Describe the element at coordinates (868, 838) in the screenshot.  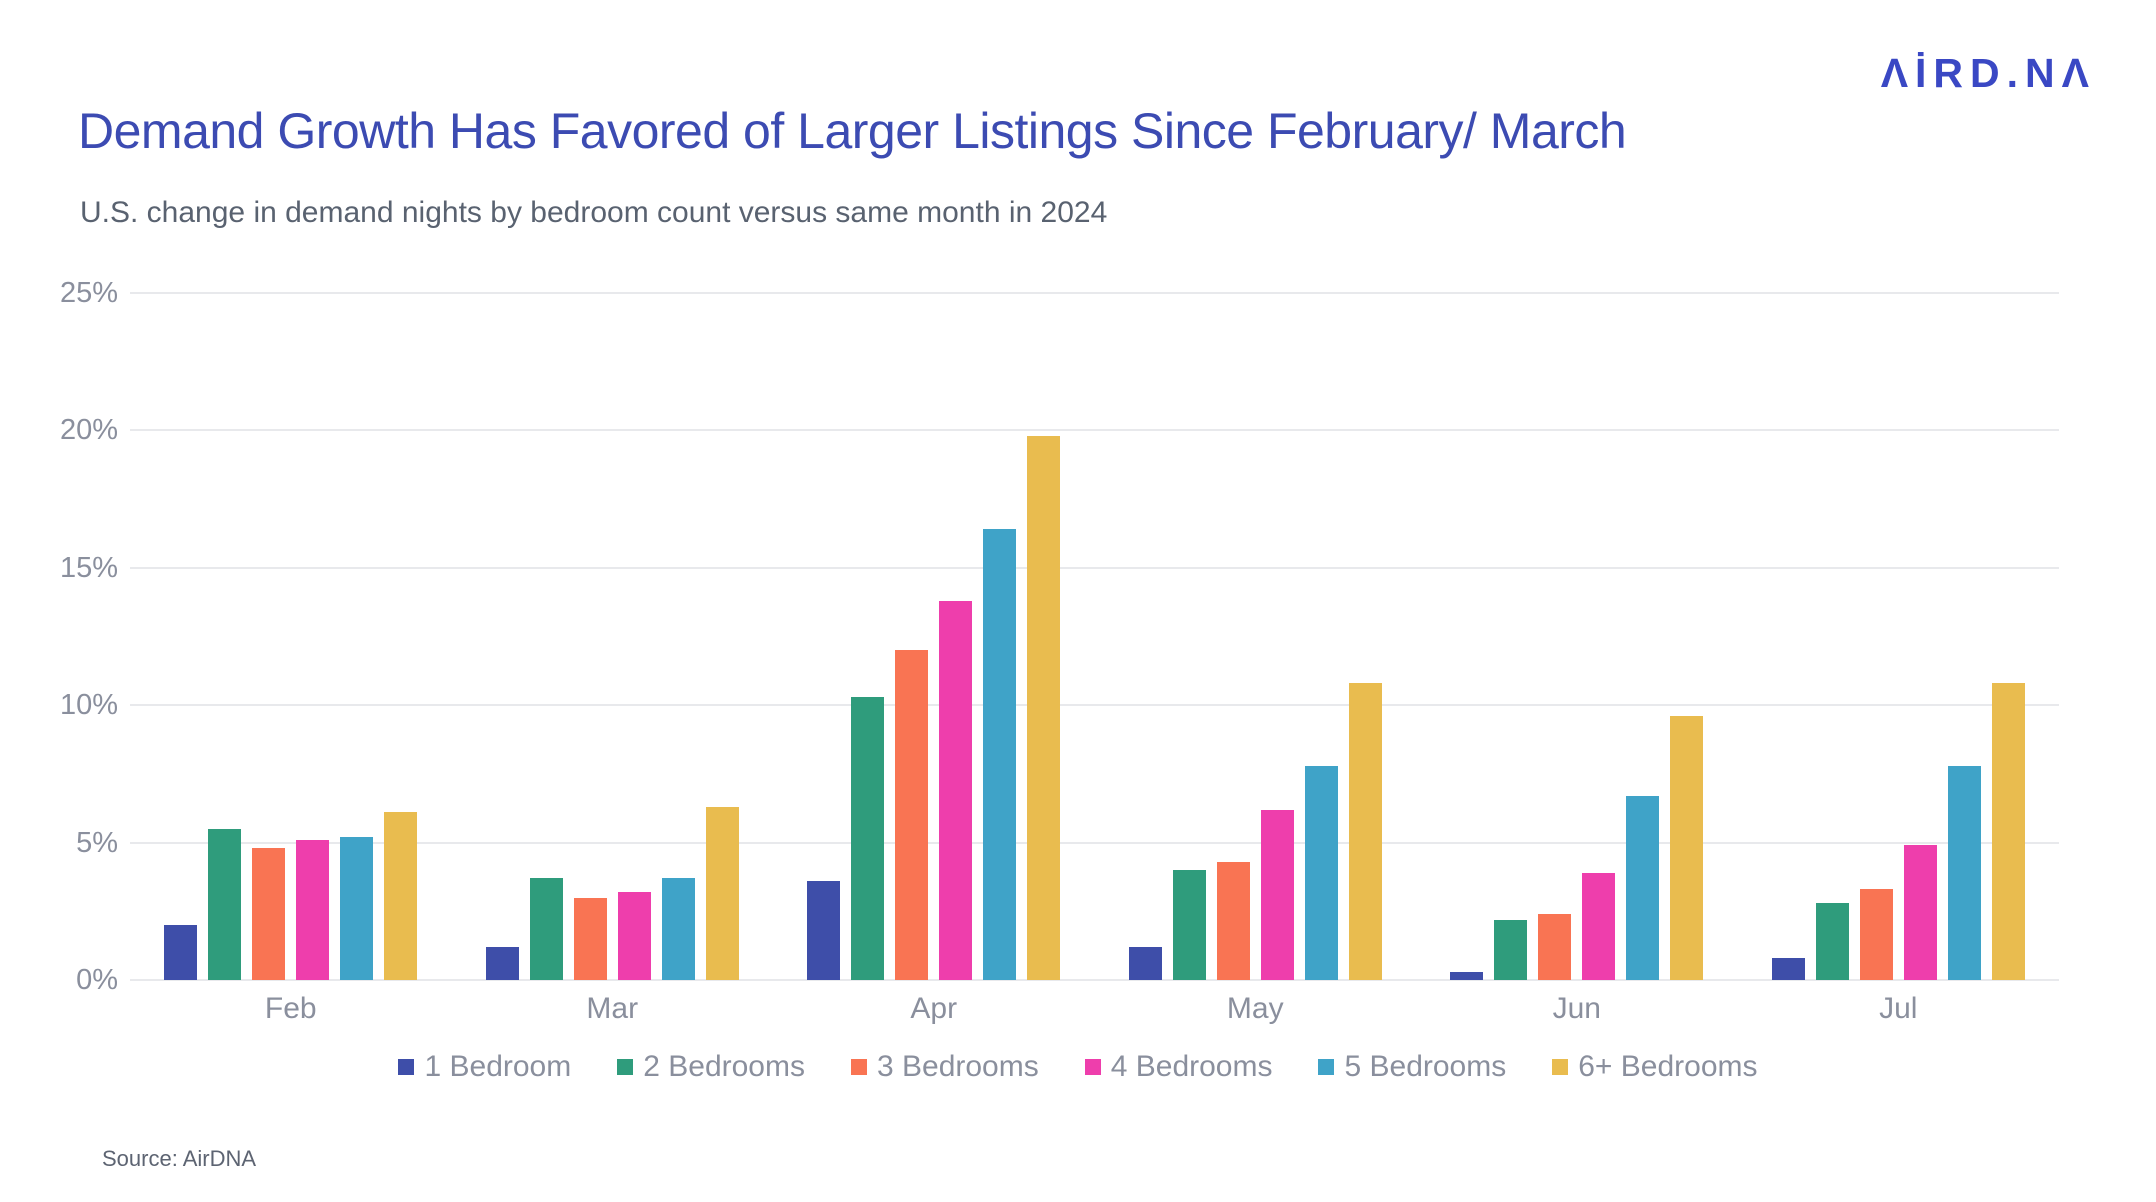
I see `bar-apr-2-bedrooms` at that location.